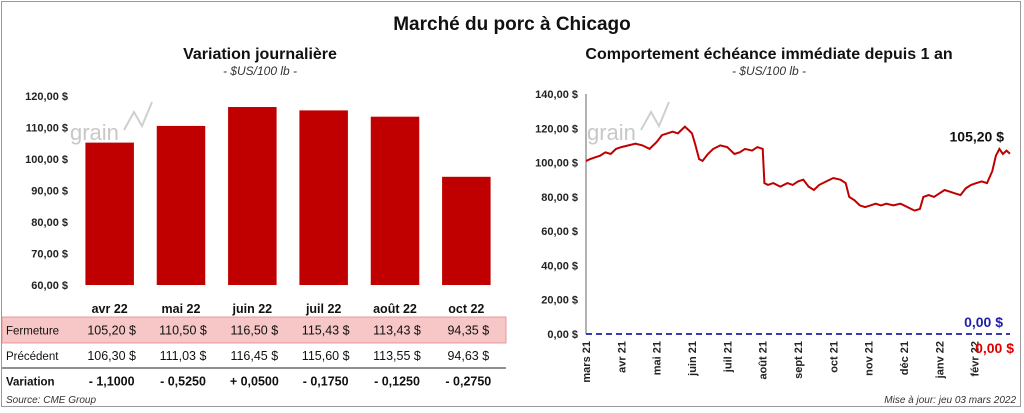 The width and height of the screenshot is (1024, 413). What do you see at coordinates (47, 129) in the screenshot?
I see `y-tick-label: 110,00 $` at bounding box center [47, 129].